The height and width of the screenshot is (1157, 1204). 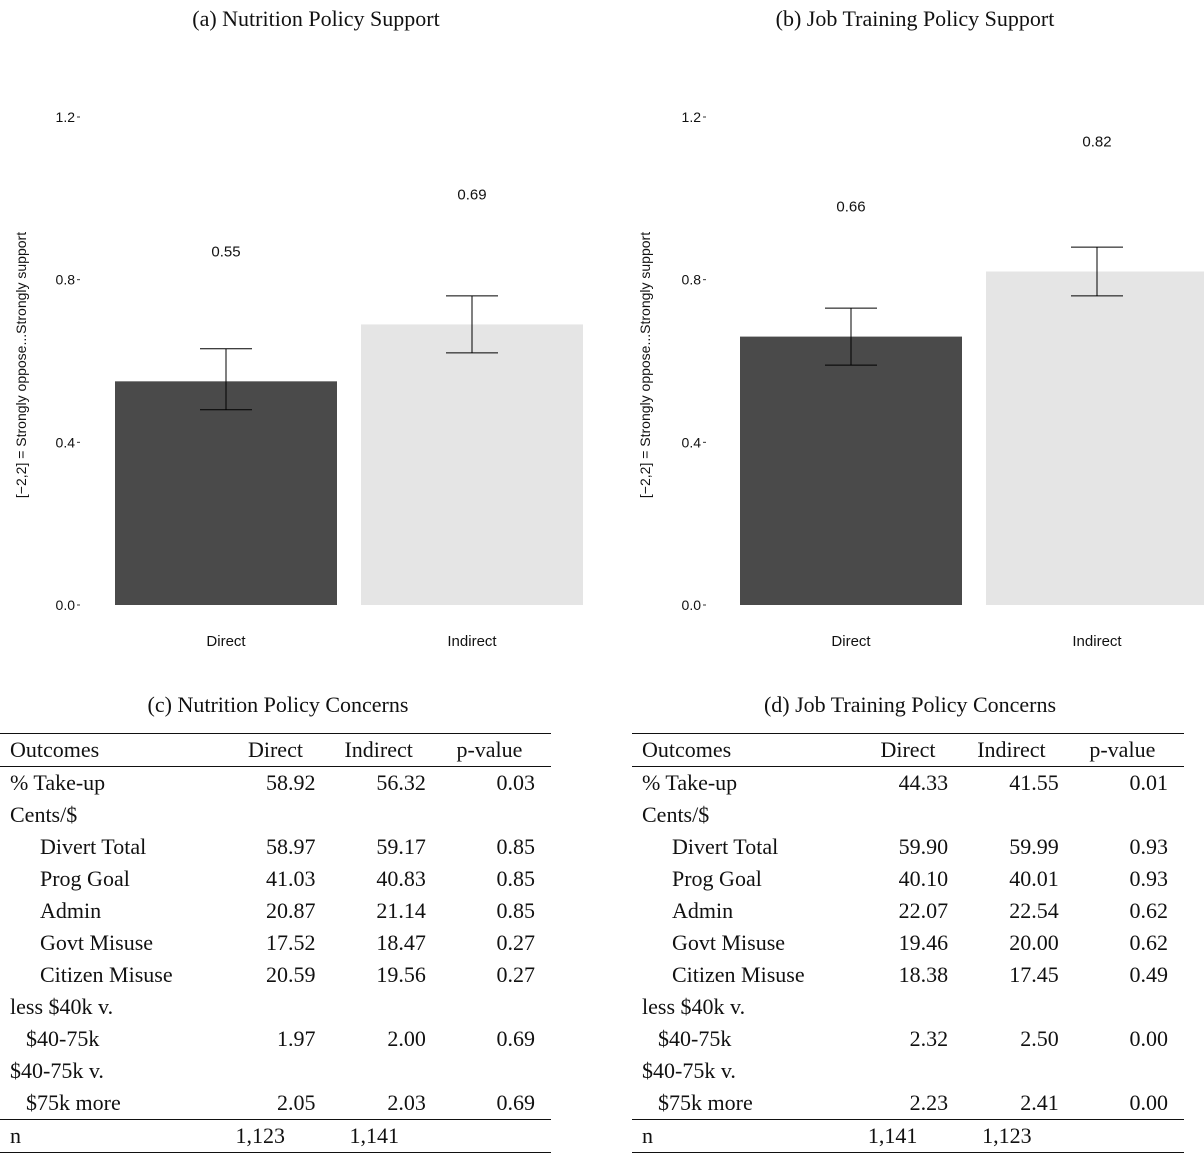 What do you see at coordinates (44, 814) in the screenshot?
I see `row-label: Cents/$` at bounding box center [44, 814].